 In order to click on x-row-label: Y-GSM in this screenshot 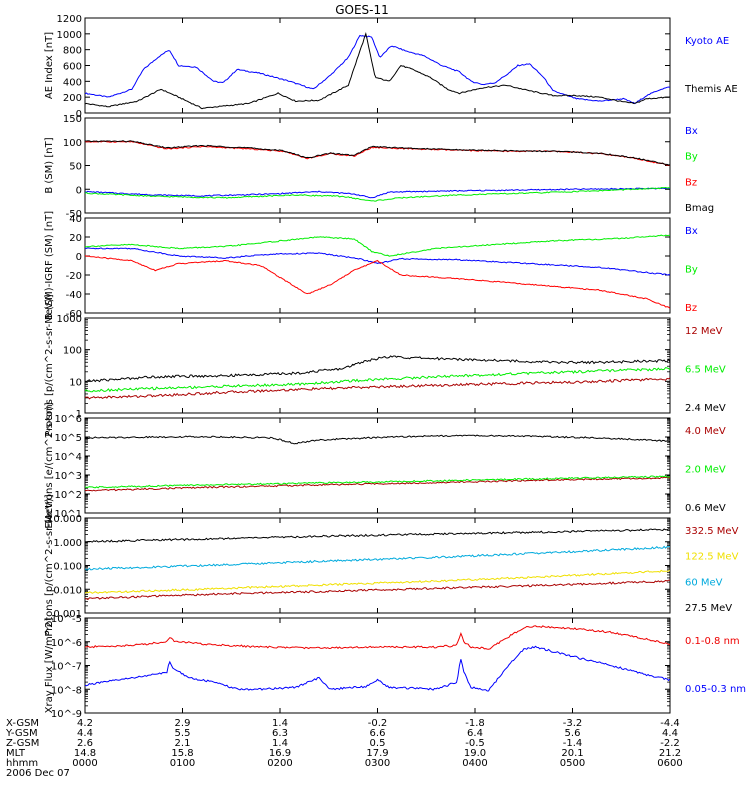, I will do `click(21, 733)`.